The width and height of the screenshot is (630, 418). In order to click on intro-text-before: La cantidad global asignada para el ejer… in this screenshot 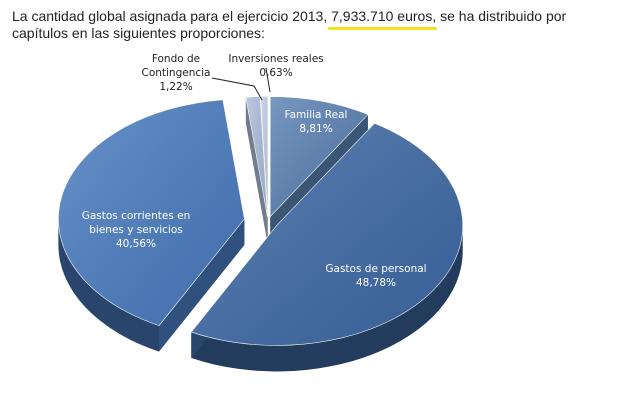, I will do `click(172, 16)`.